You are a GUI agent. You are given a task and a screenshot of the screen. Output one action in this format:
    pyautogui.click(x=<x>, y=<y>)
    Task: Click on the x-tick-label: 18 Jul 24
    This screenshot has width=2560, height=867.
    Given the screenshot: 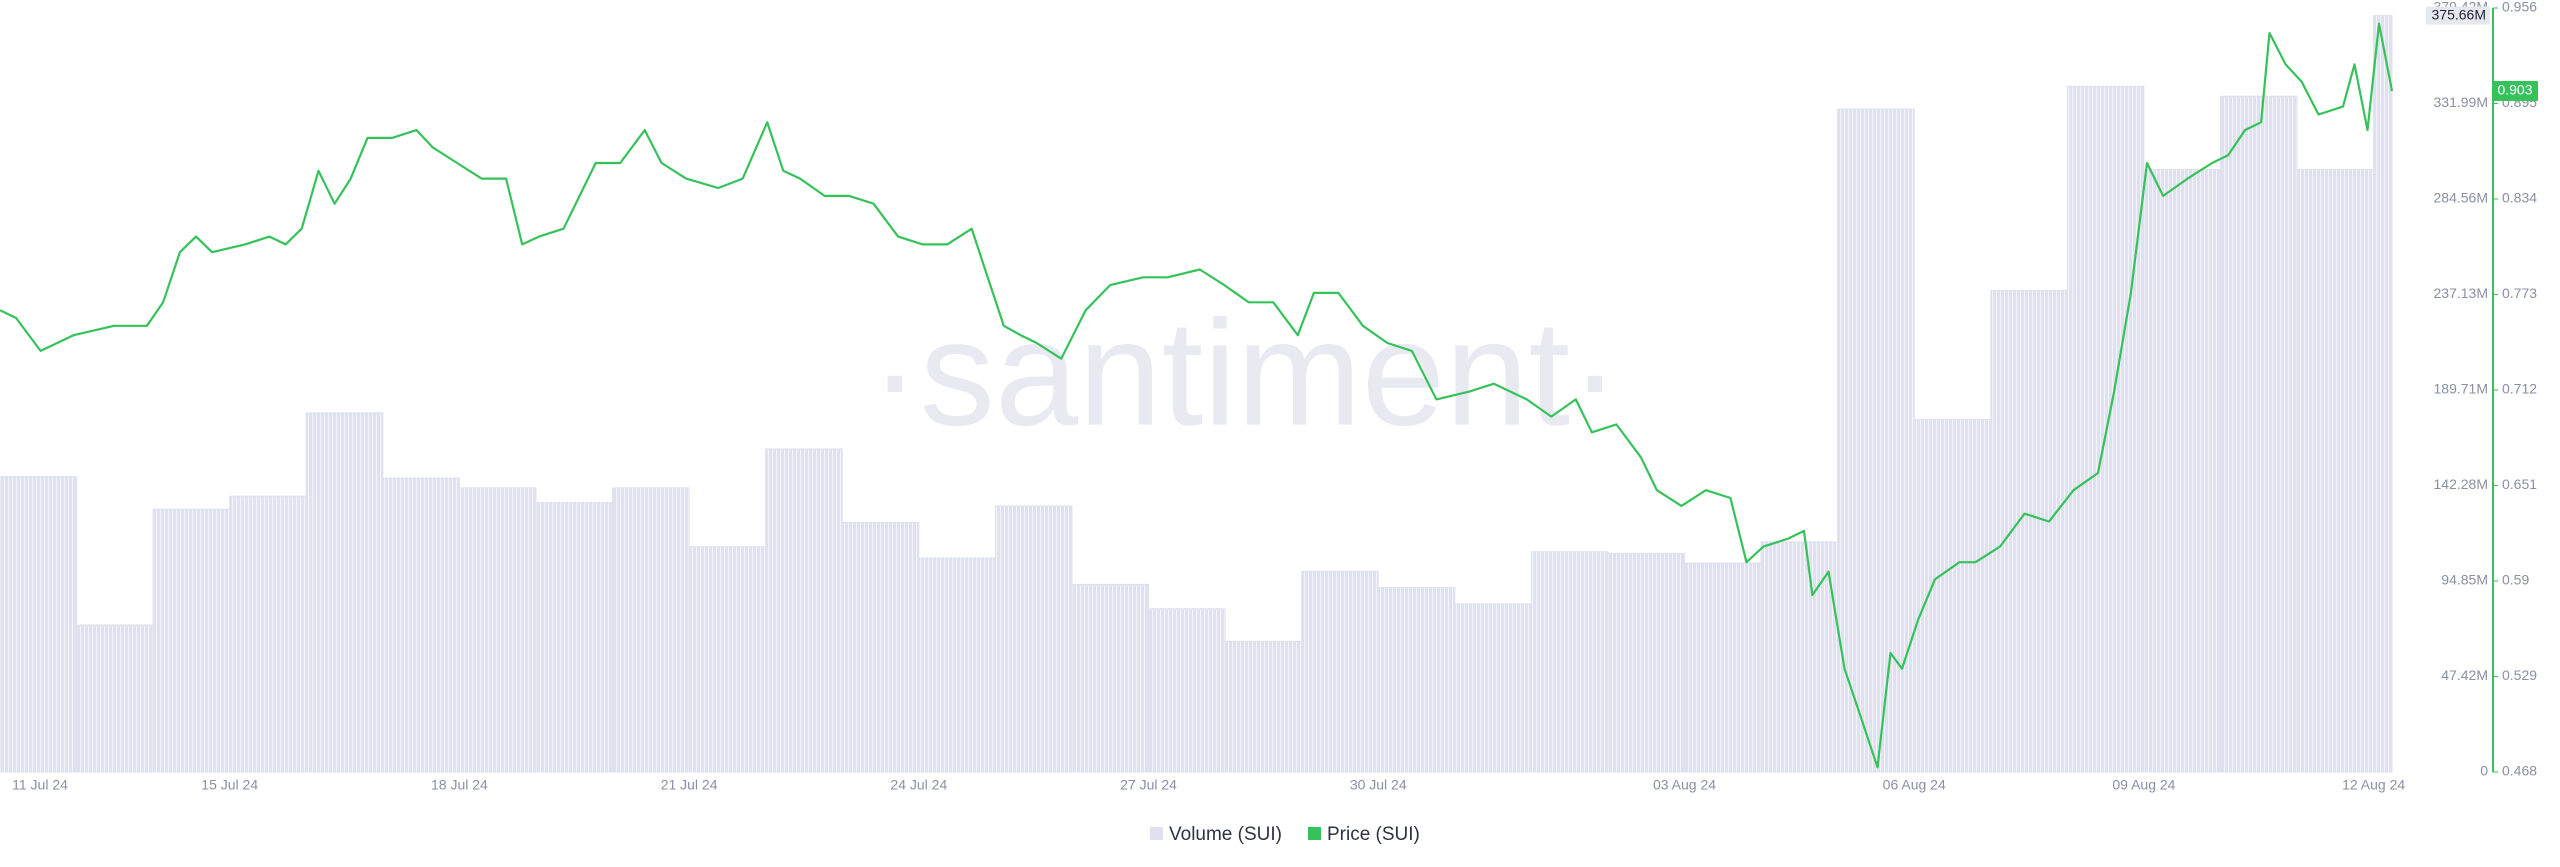 What is the action you would take?
    pyautogui.click(x=459, y=785)
    